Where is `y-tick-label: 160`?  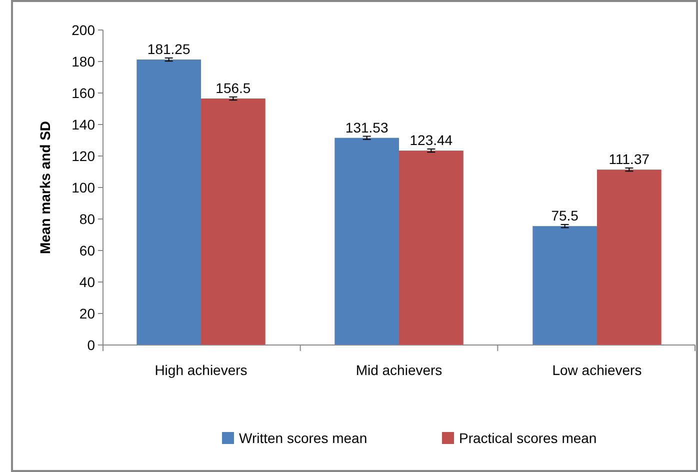 y-tick-label: 160 is located at coordinates (84, 93).